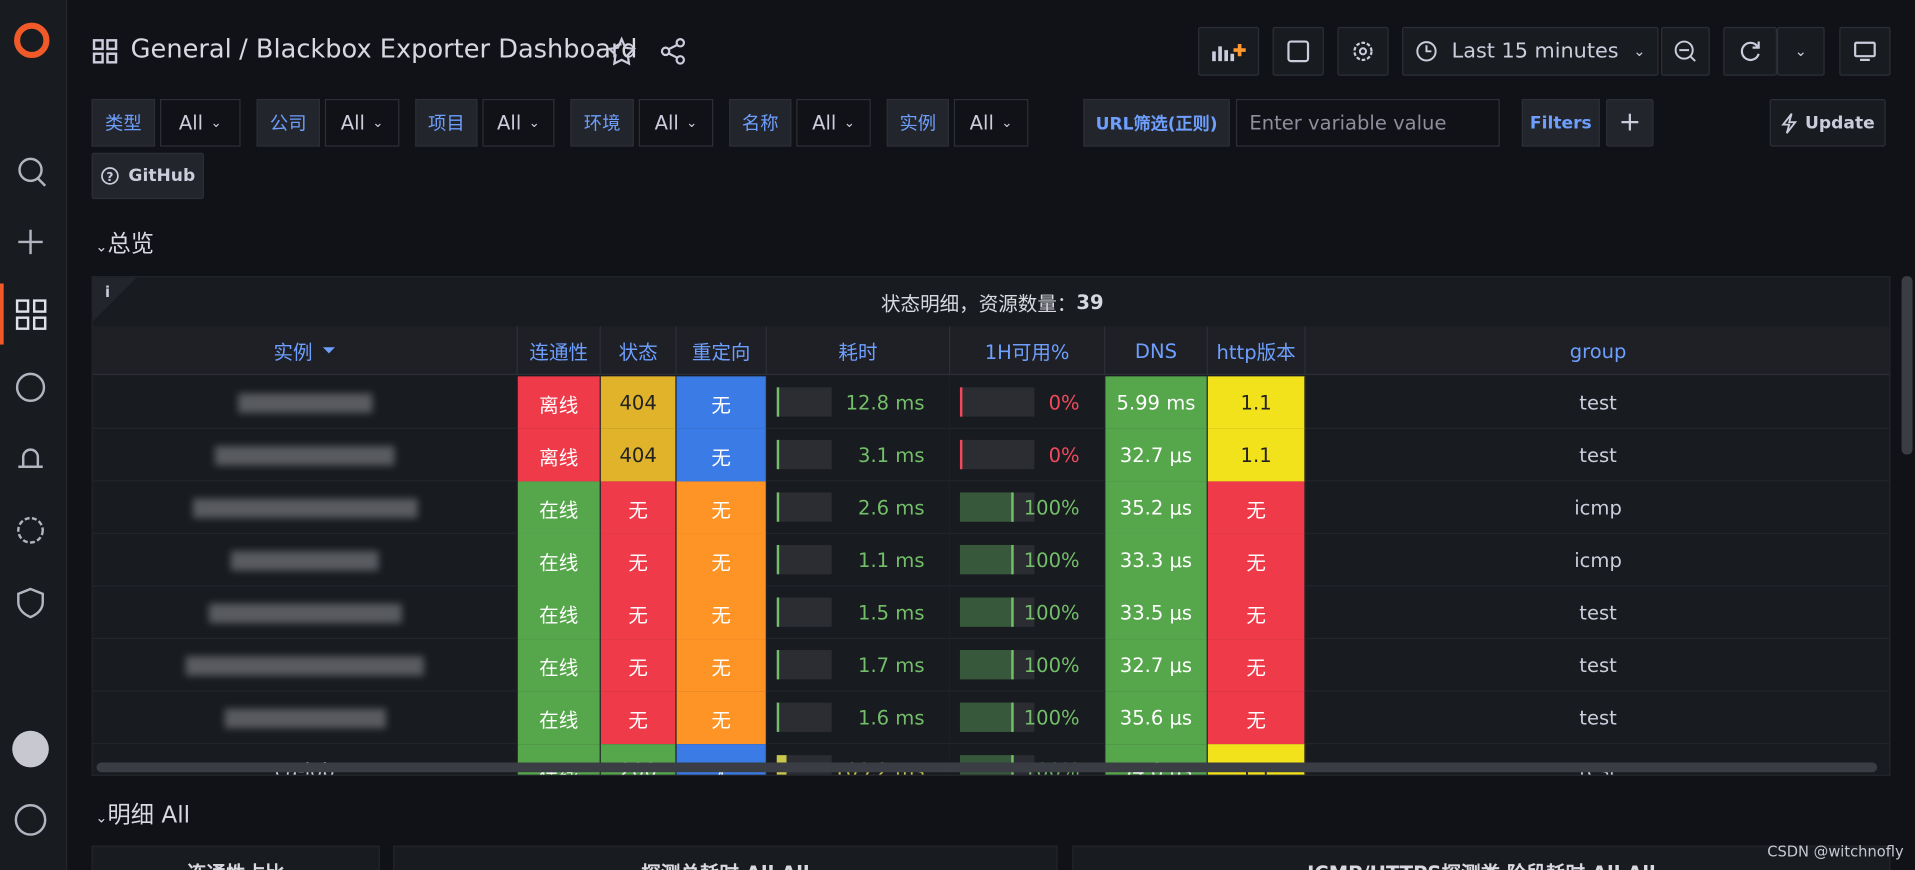  What do you see at coordinates (30, 603) in the screenshot?
I see `shield-icon` at bounding box center [30, 603].